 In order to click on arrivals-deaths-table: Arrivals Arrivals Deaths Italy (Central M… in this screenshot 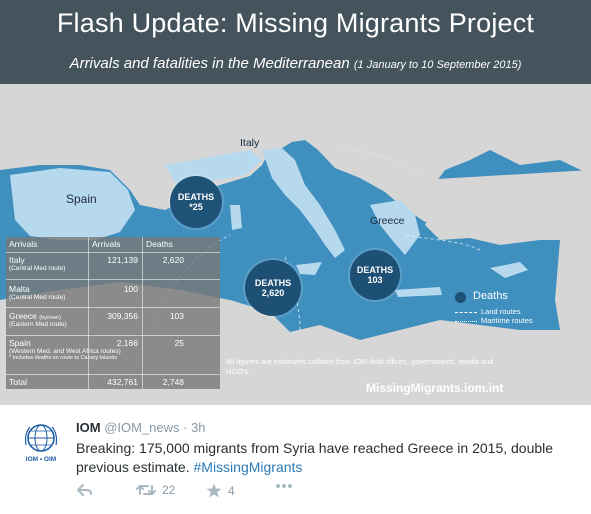, I will do `click(113, 313)`.